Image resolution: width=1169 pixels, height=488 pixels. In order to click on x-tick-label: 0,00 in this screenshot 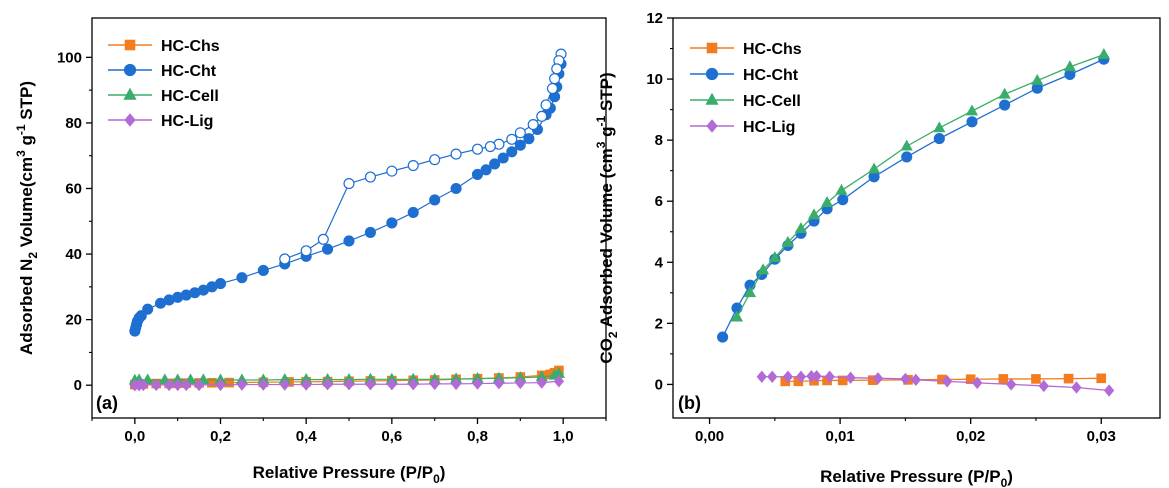, I will do `click(709, 436)`.